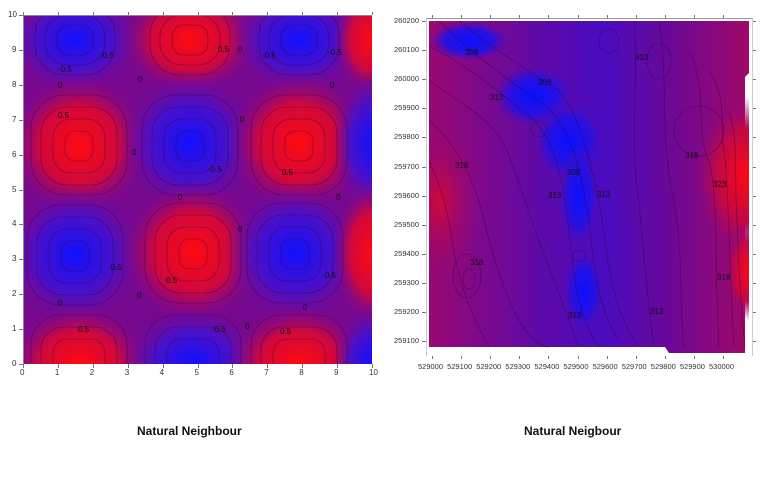  Describe the element at coordinates (189, 431) in the screenshot. I see `left-chart-caption: Natural Neighbour` at that location.